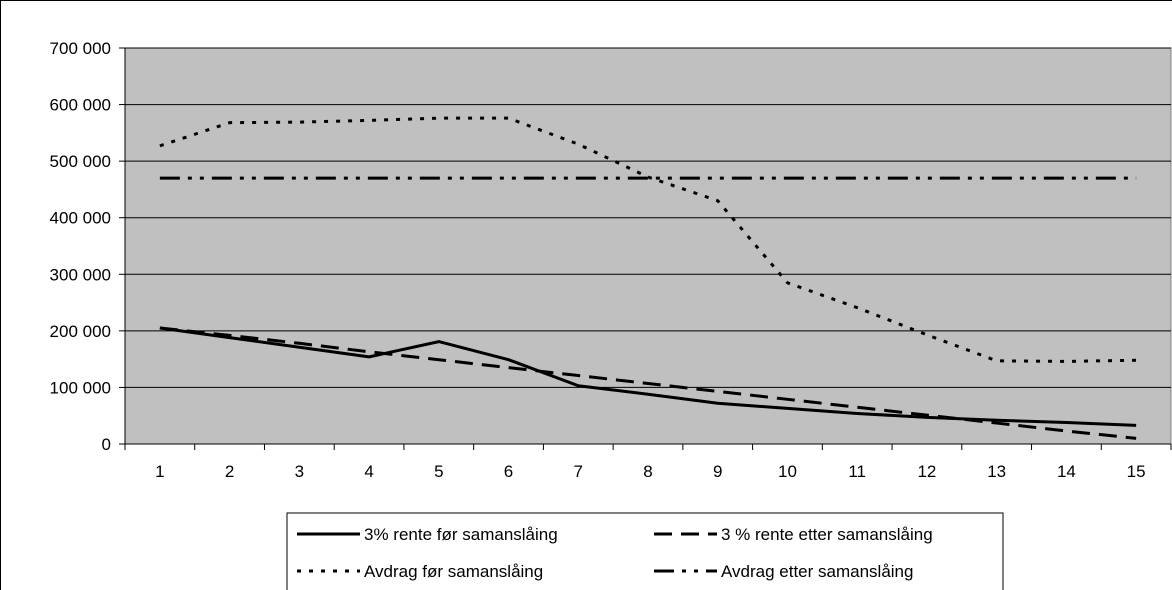 The width and height of the screenshot is (1172, 590). I want to click on y-tick-label: 400 000, so click(80, 218).